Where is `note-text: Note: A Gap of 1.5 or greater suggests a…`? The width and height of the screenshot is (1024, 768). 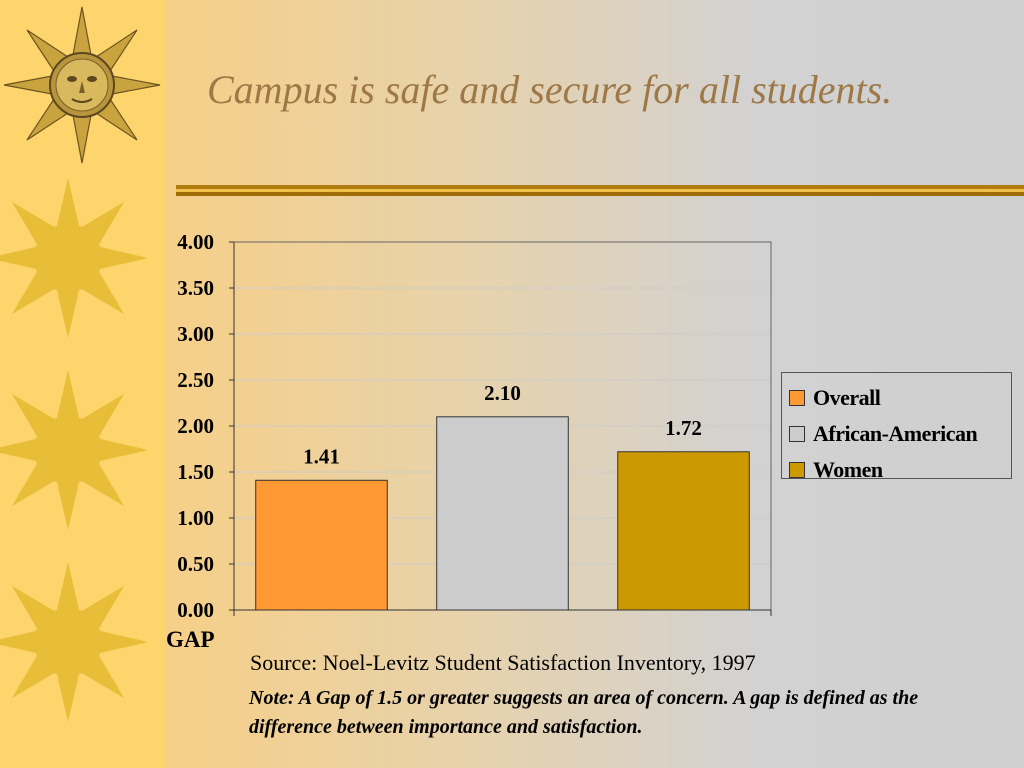
note-text: Note: A Gap of 1.5 or greater suggests a… is located at coordinates (584, 712).